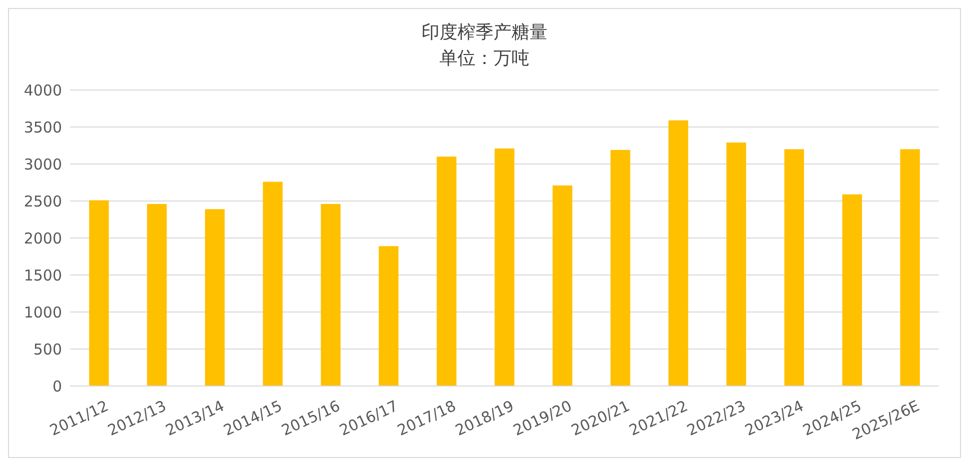 This screenshot has width=969, height=466. I want to click on chart-subtitle: 单位：万吨, so click(485, 58).